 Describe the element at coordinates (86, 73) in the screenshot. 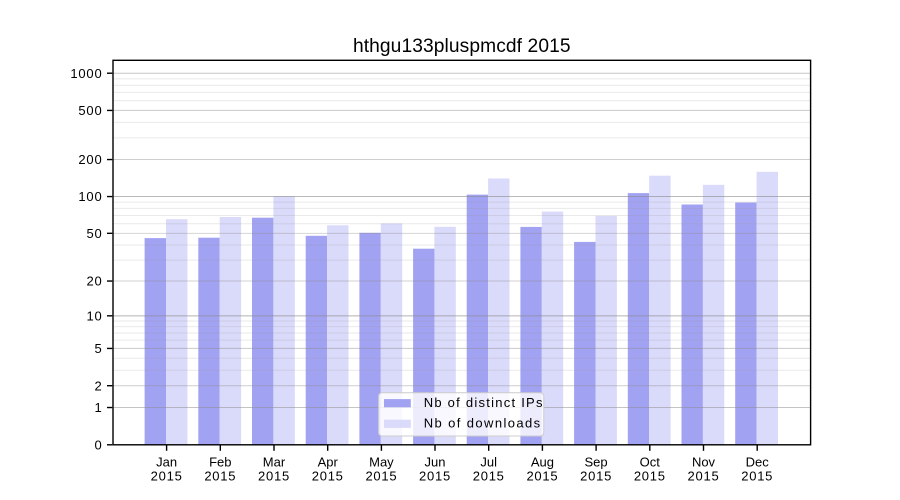

I see `svg-text: 1000` at that location.